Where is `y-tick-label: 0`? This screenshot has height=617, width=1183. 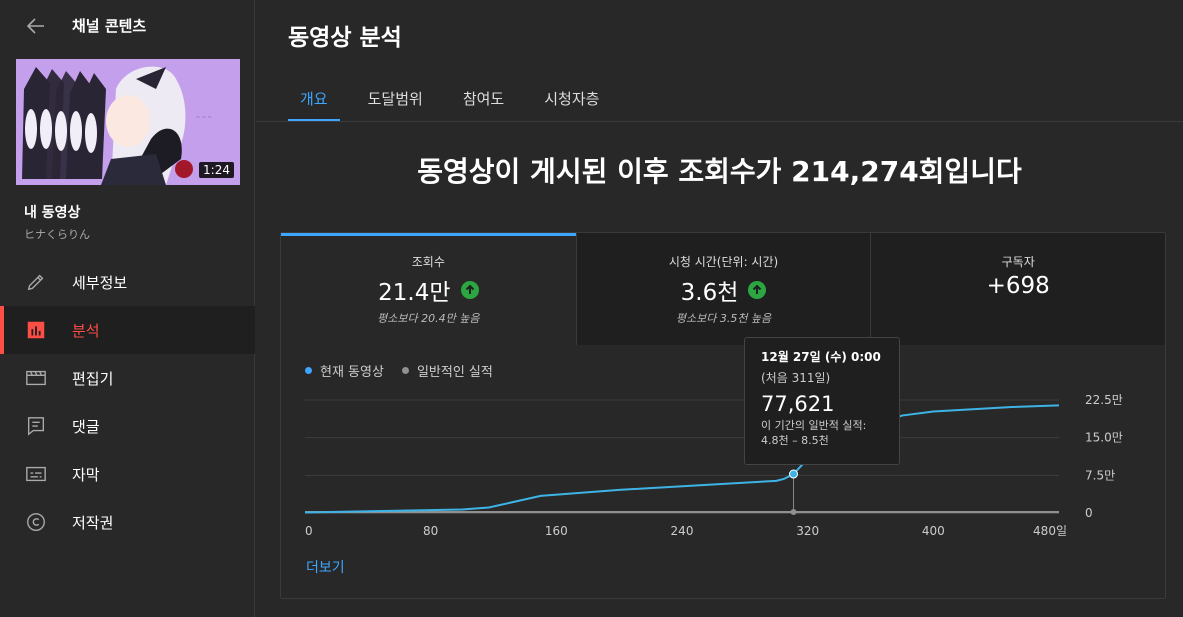
y-tick-label: 0 is located at coordinates (1089, 513).